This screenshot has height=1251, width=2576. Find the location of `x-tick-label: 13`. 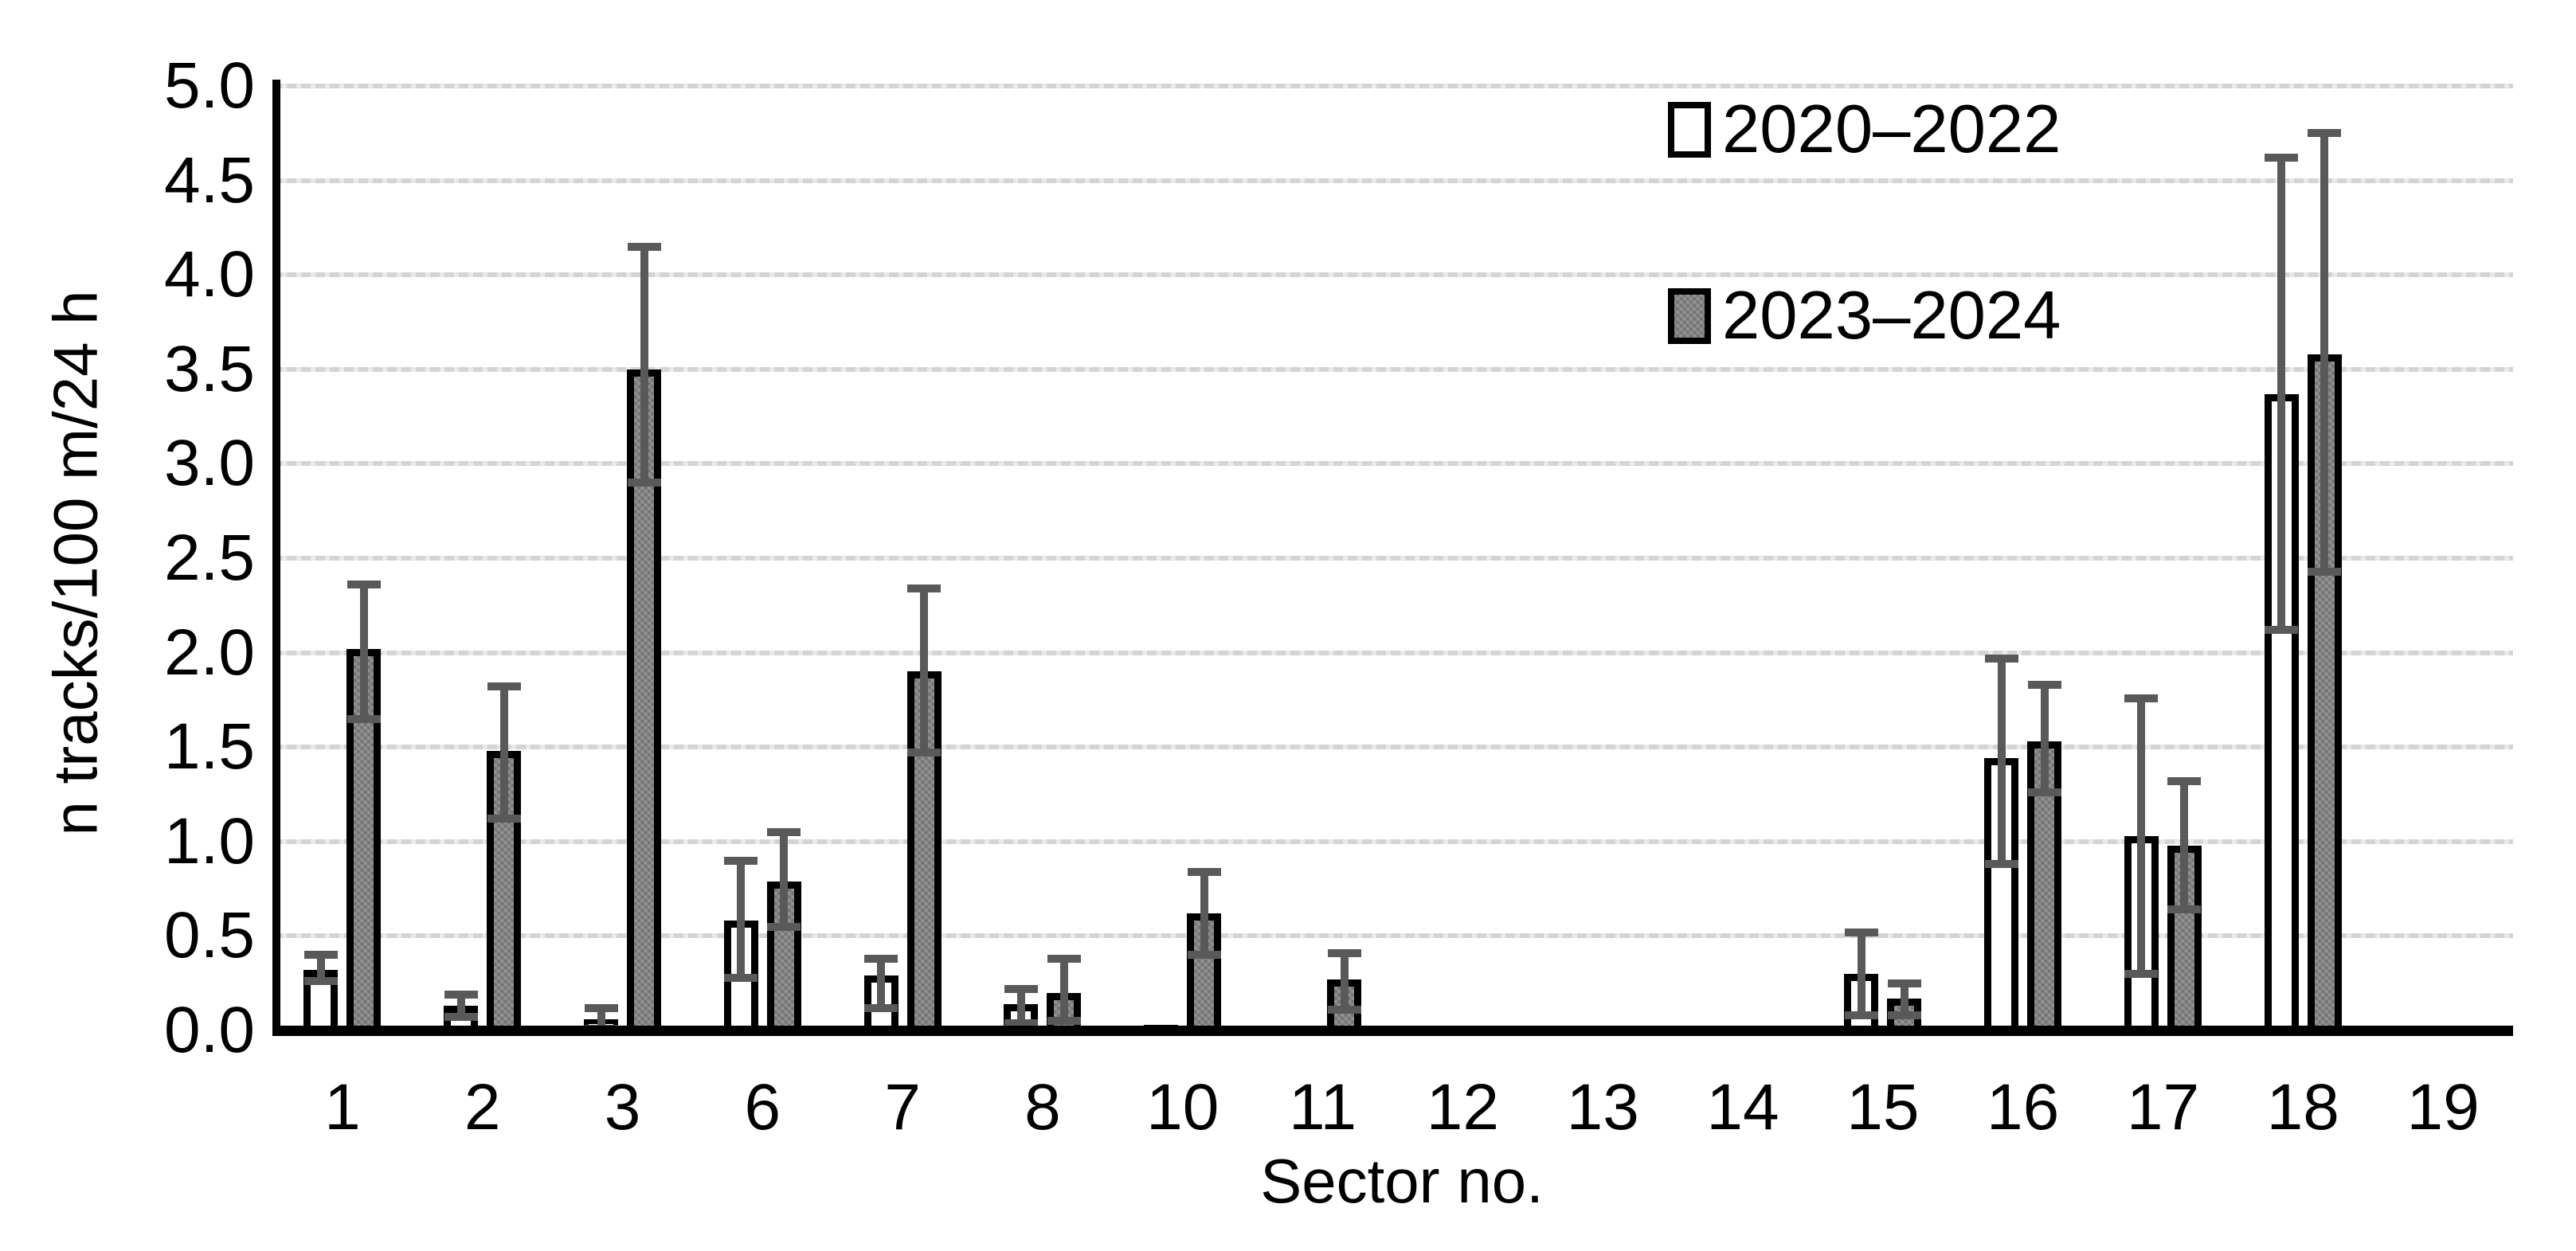

x-tick-label: 13 is located at coordinates (1602, 1107).